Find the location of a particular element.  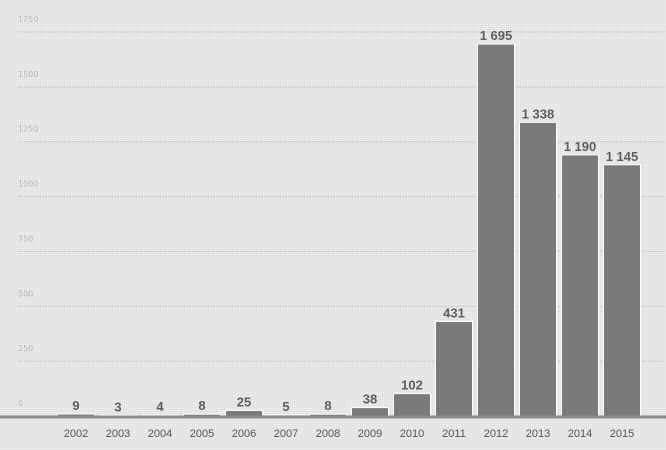

x-tick-label: 2015 is located at coordinates (622, 434).